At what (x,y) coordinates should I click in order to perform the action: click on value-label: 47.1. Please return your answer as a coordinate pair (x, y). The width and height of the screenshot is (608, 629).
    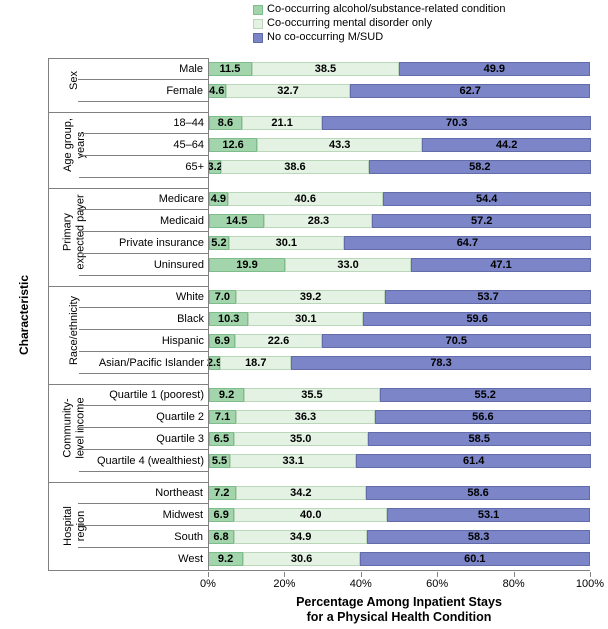
    Looking at the image, I should click on (501, 265).